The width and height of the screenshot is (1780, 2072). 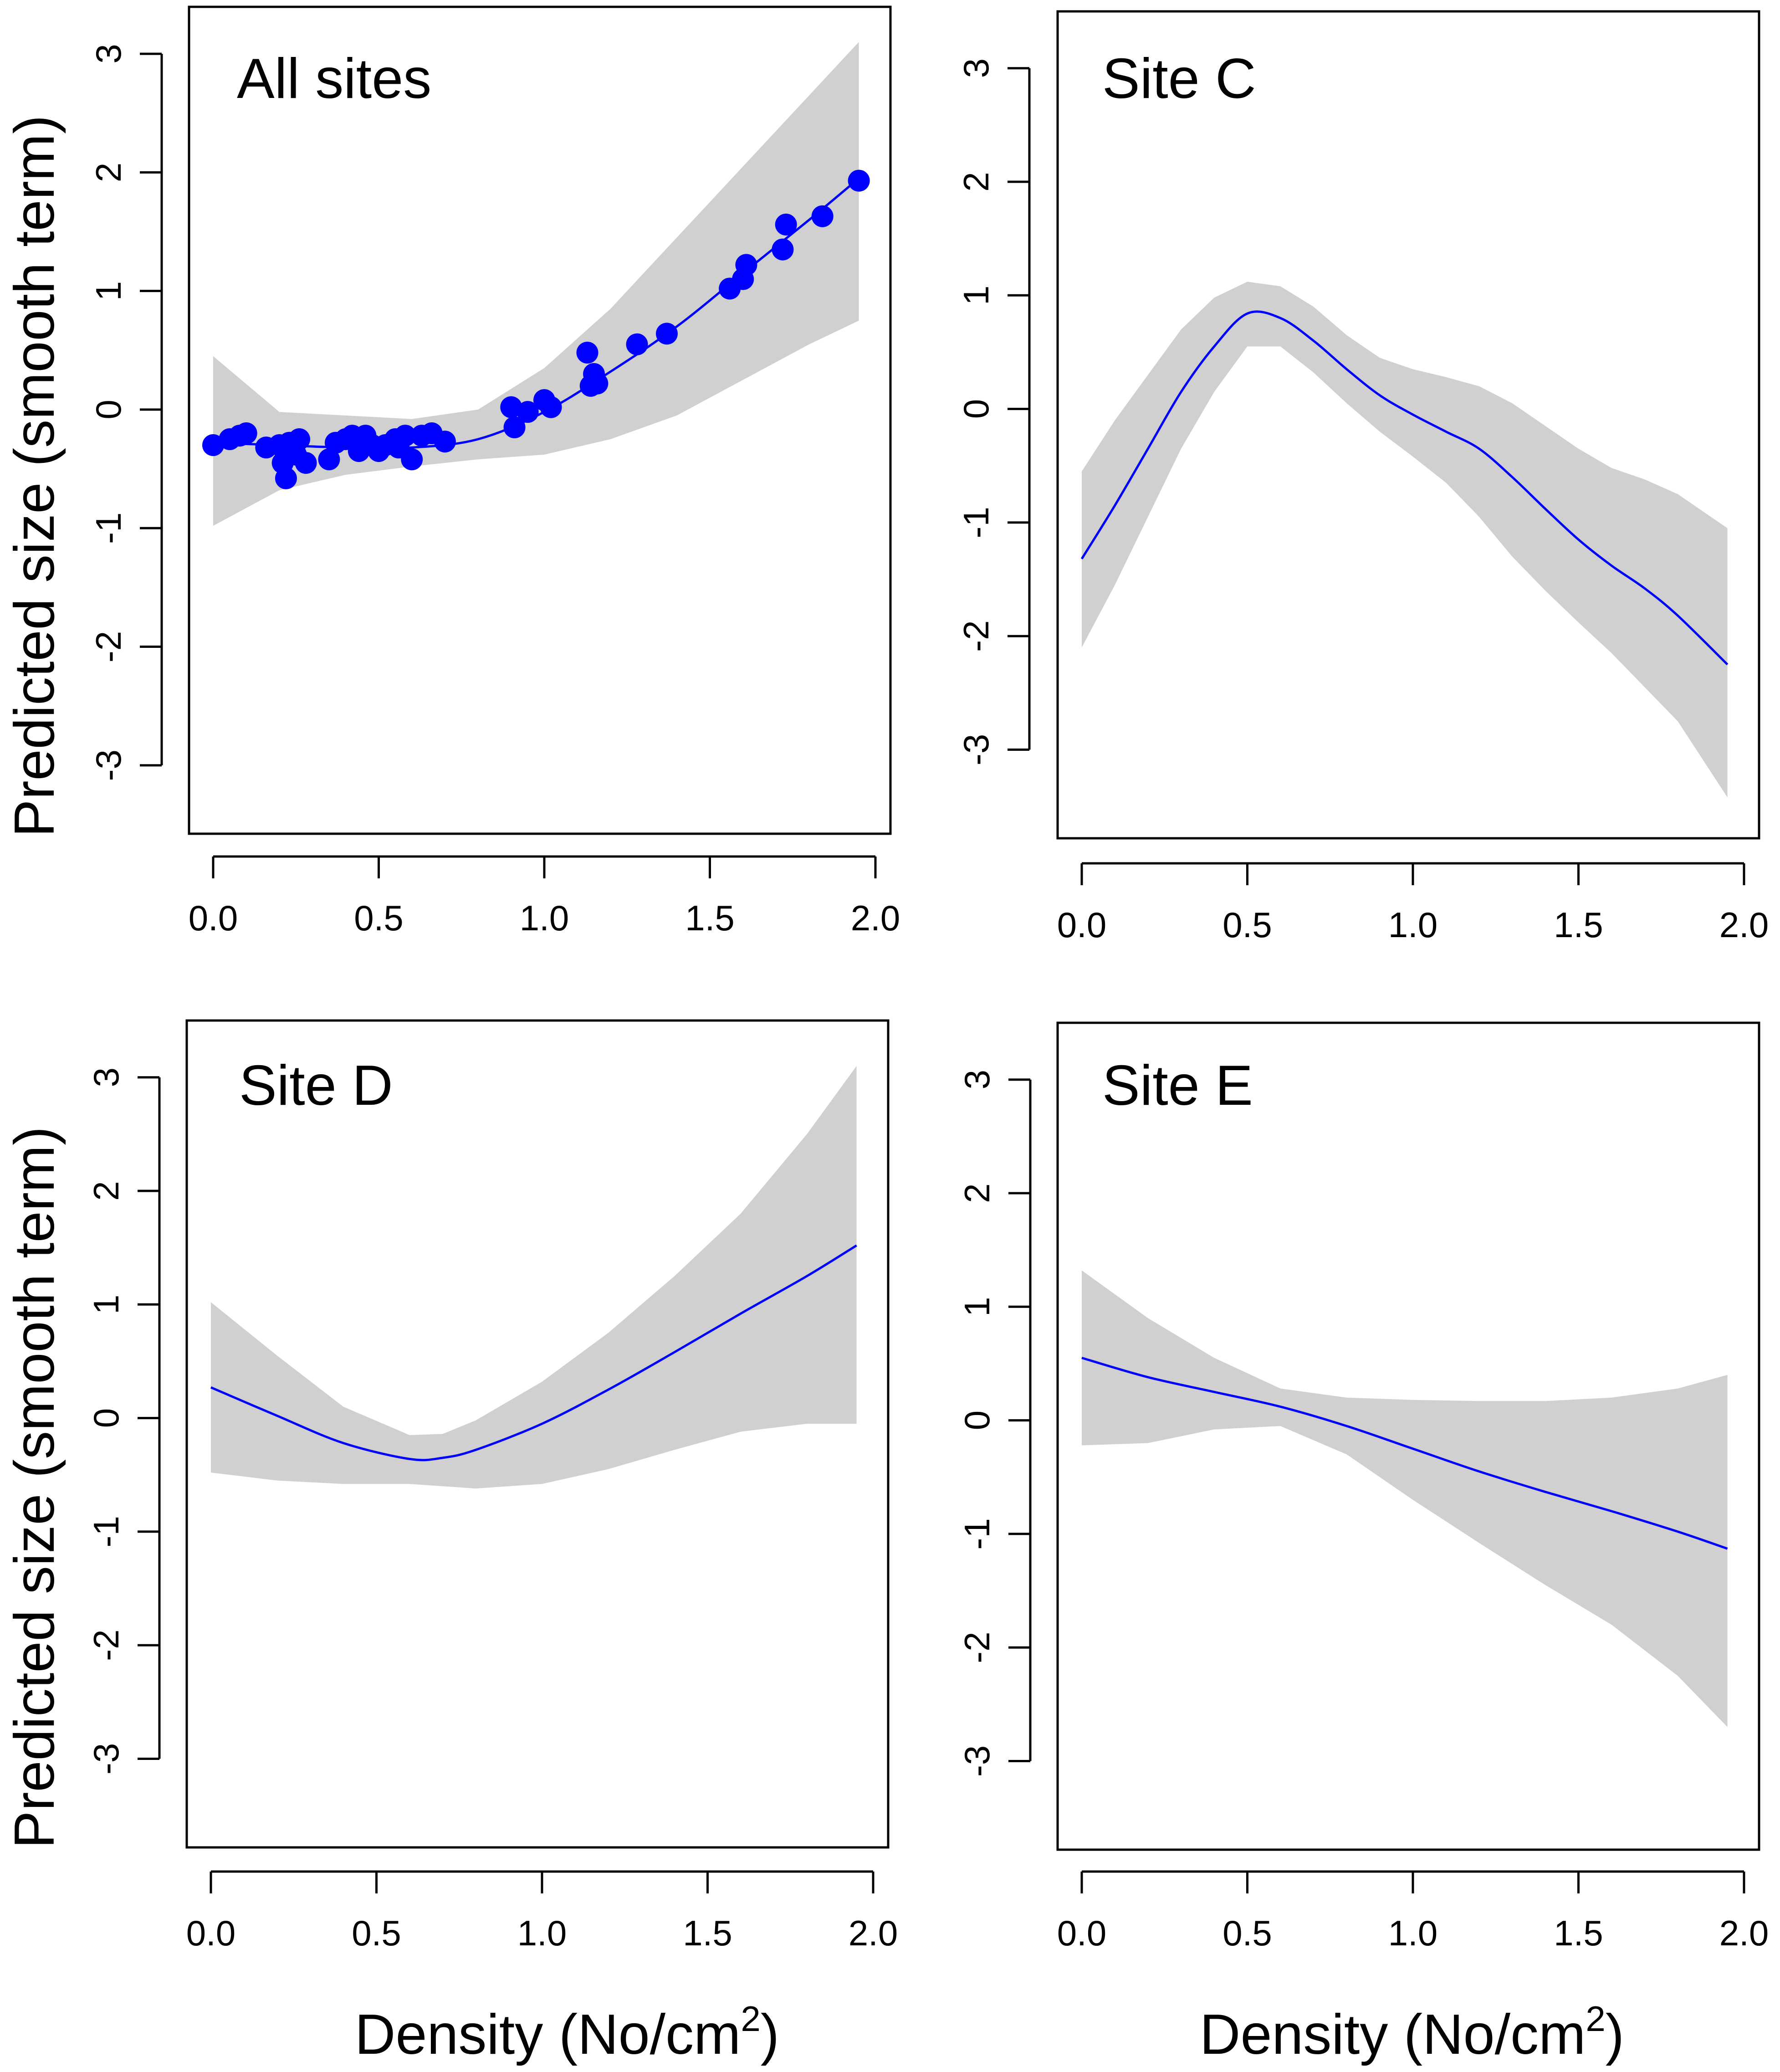 I want to click on panel-title: Site D, so click(x=316, y=1085).